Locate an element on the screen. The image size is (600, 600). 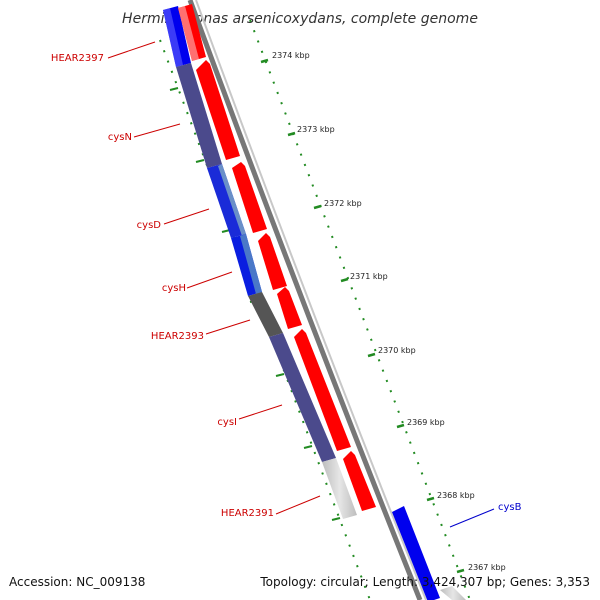
cds-highlight is located at coordinates (188, 33).